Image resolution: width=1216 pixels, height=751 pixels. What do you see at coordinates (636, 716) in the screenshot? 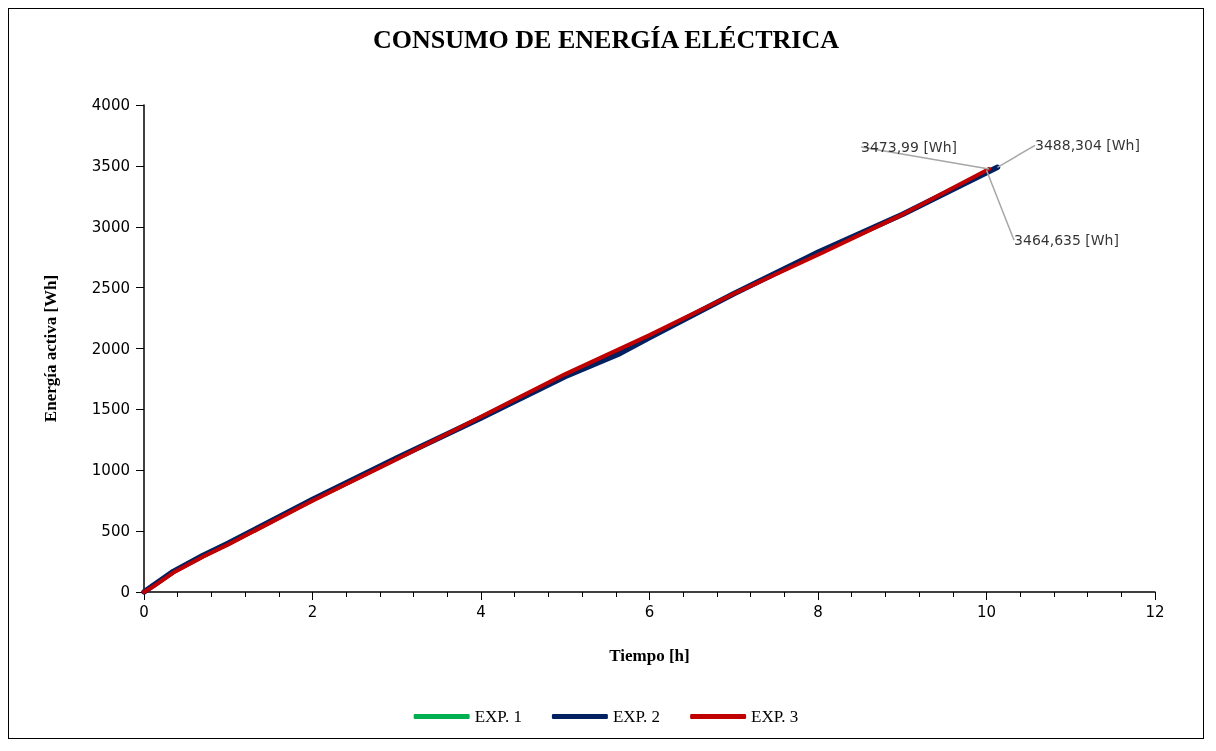
I see `legend-label: EXP. 2` at bounding box center [636, 716].